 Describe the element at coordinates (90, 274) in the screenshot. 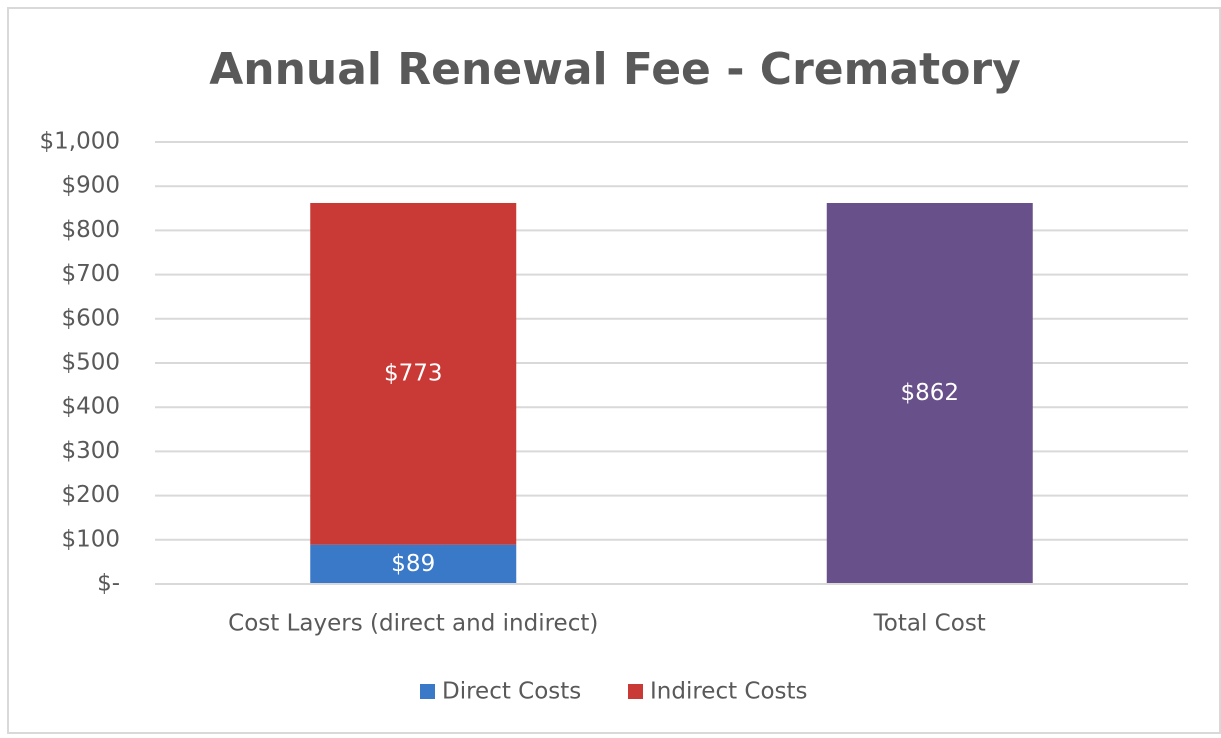

I see `y-tick-label: $700` at that location.